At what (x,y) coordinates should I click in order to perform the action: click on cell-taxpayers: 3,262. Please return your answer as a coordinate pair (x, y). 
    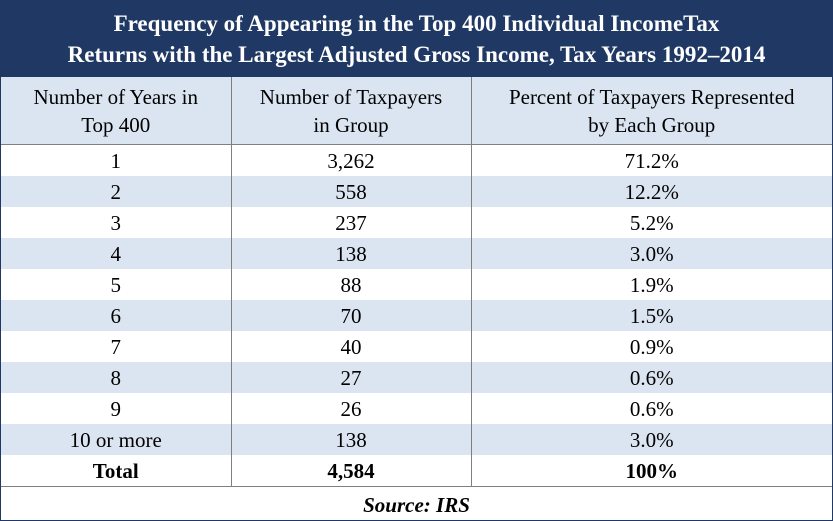
    Looking at the image, I should click on (351, 160).